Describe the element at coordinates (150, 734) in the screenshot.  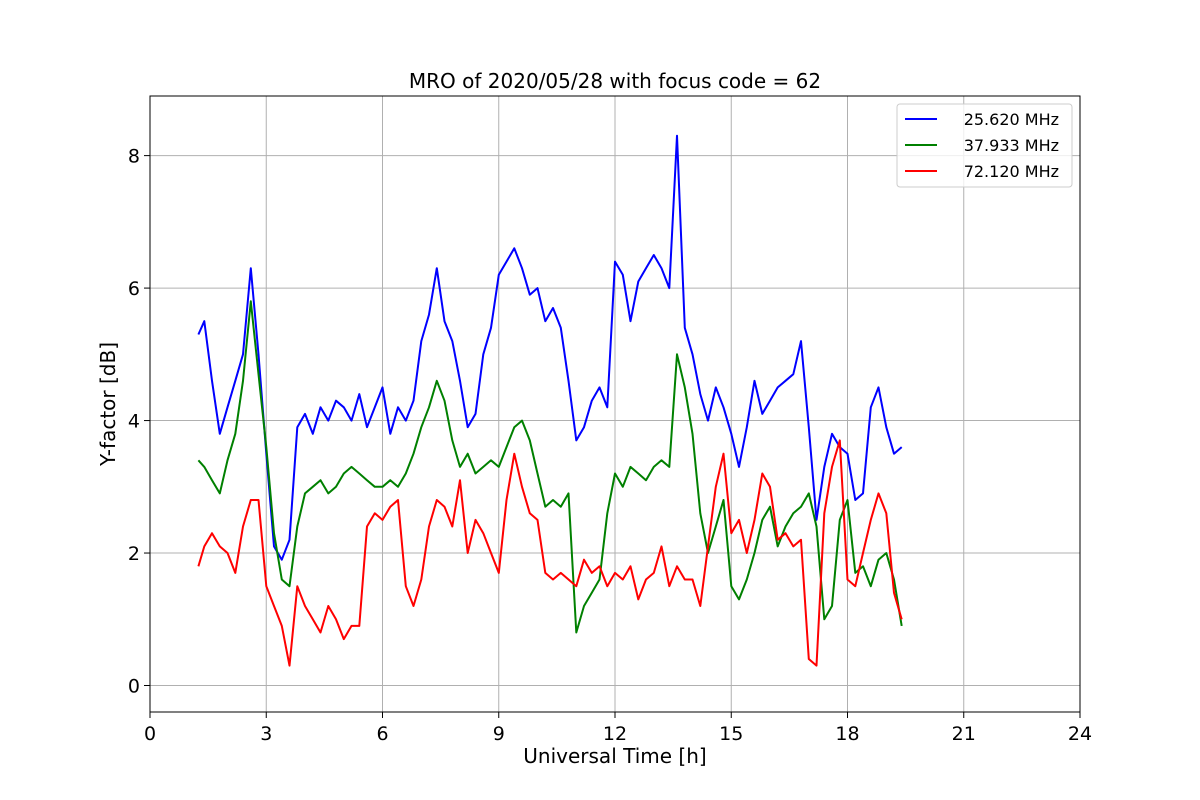
I see `x-tick-label: 0` at that location.